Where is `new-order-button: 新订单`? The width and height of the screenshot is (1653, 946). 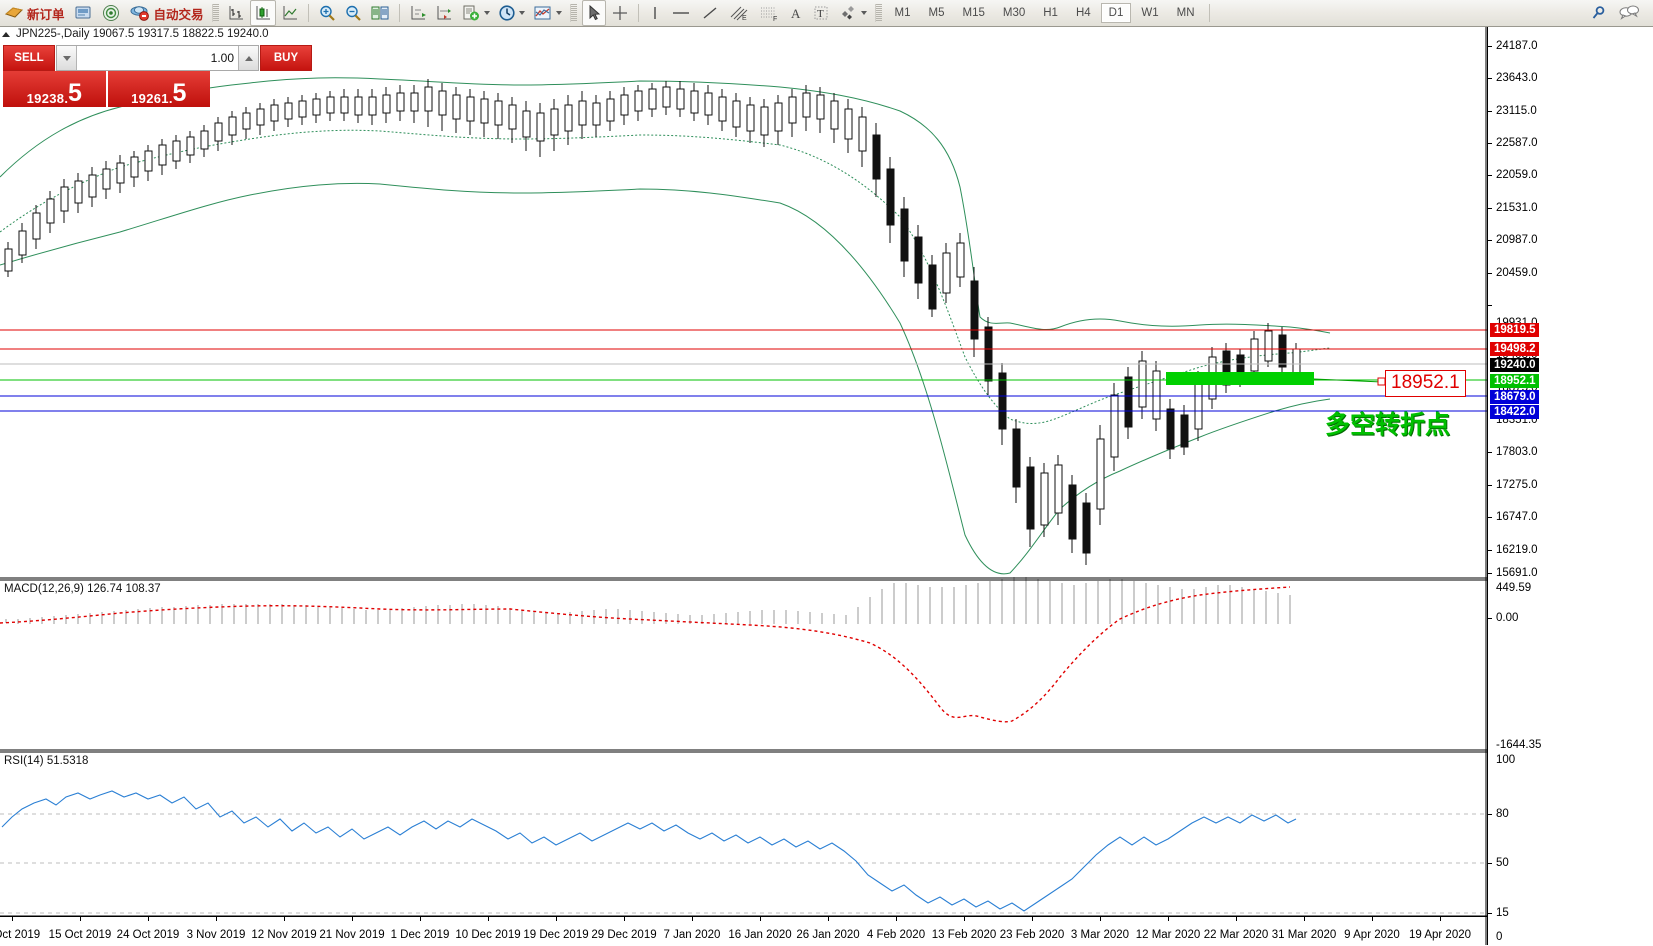 new-order-button: 新订单 is located at coordinates (34, 13).